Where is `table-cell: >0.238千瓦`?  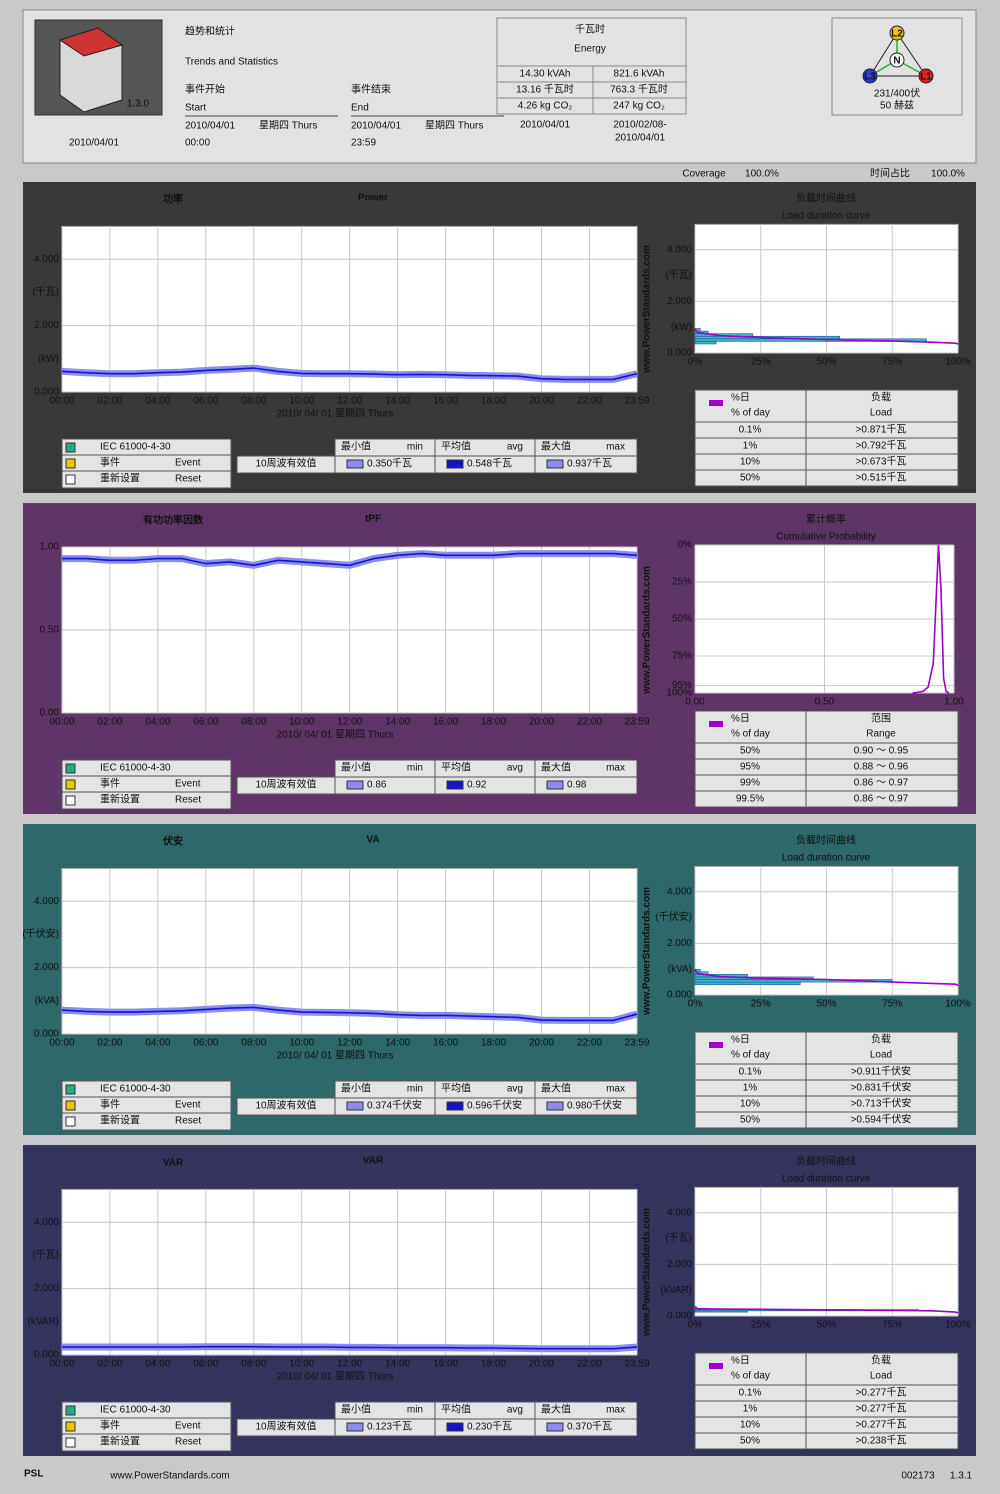
table-cell: >0.238千瓦 is located at coordinates (881, 1441).